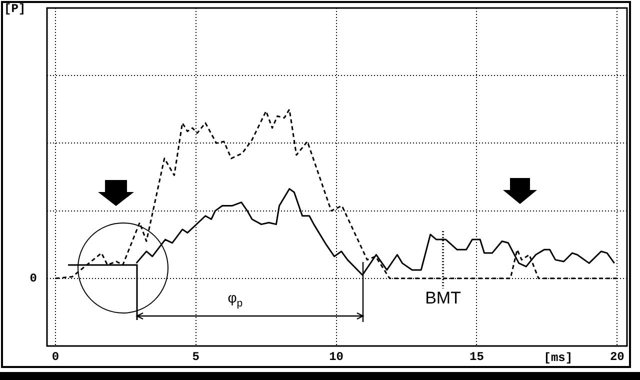  What do you see at coordinates (33, 278) in the screenshot?
I see `text: 0` at bounding box center [33, 278].